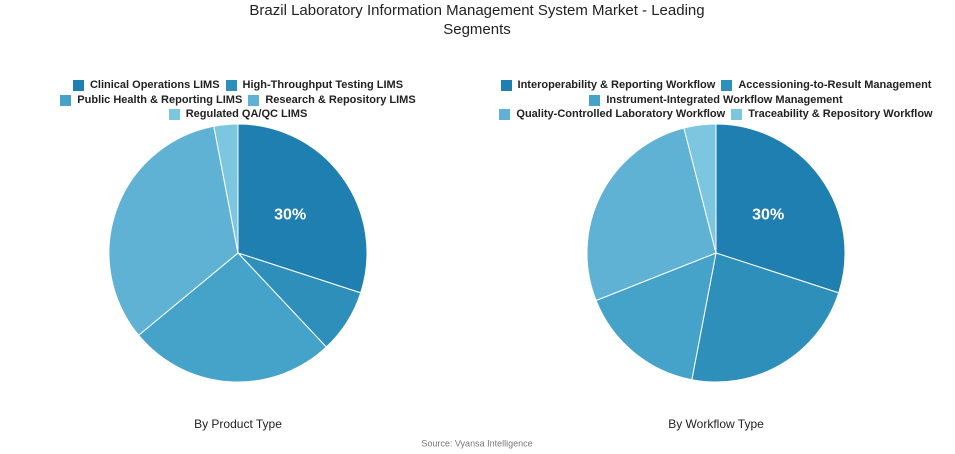 The height and width of the screenshot is (454, 955). Describe the element at coordinates (154, 85) in the screenshot. I see `legend-label: Clinical Operations LIMS` at that location.